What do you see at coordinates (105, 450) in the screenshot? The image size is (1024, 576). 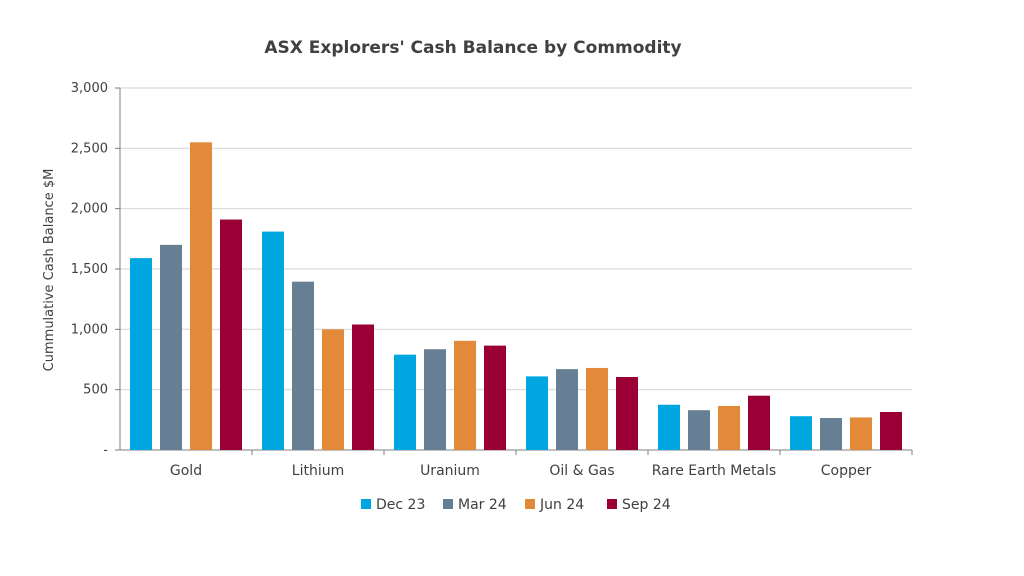 I see `y-tick-label: -` at bounding box center [105, 450].